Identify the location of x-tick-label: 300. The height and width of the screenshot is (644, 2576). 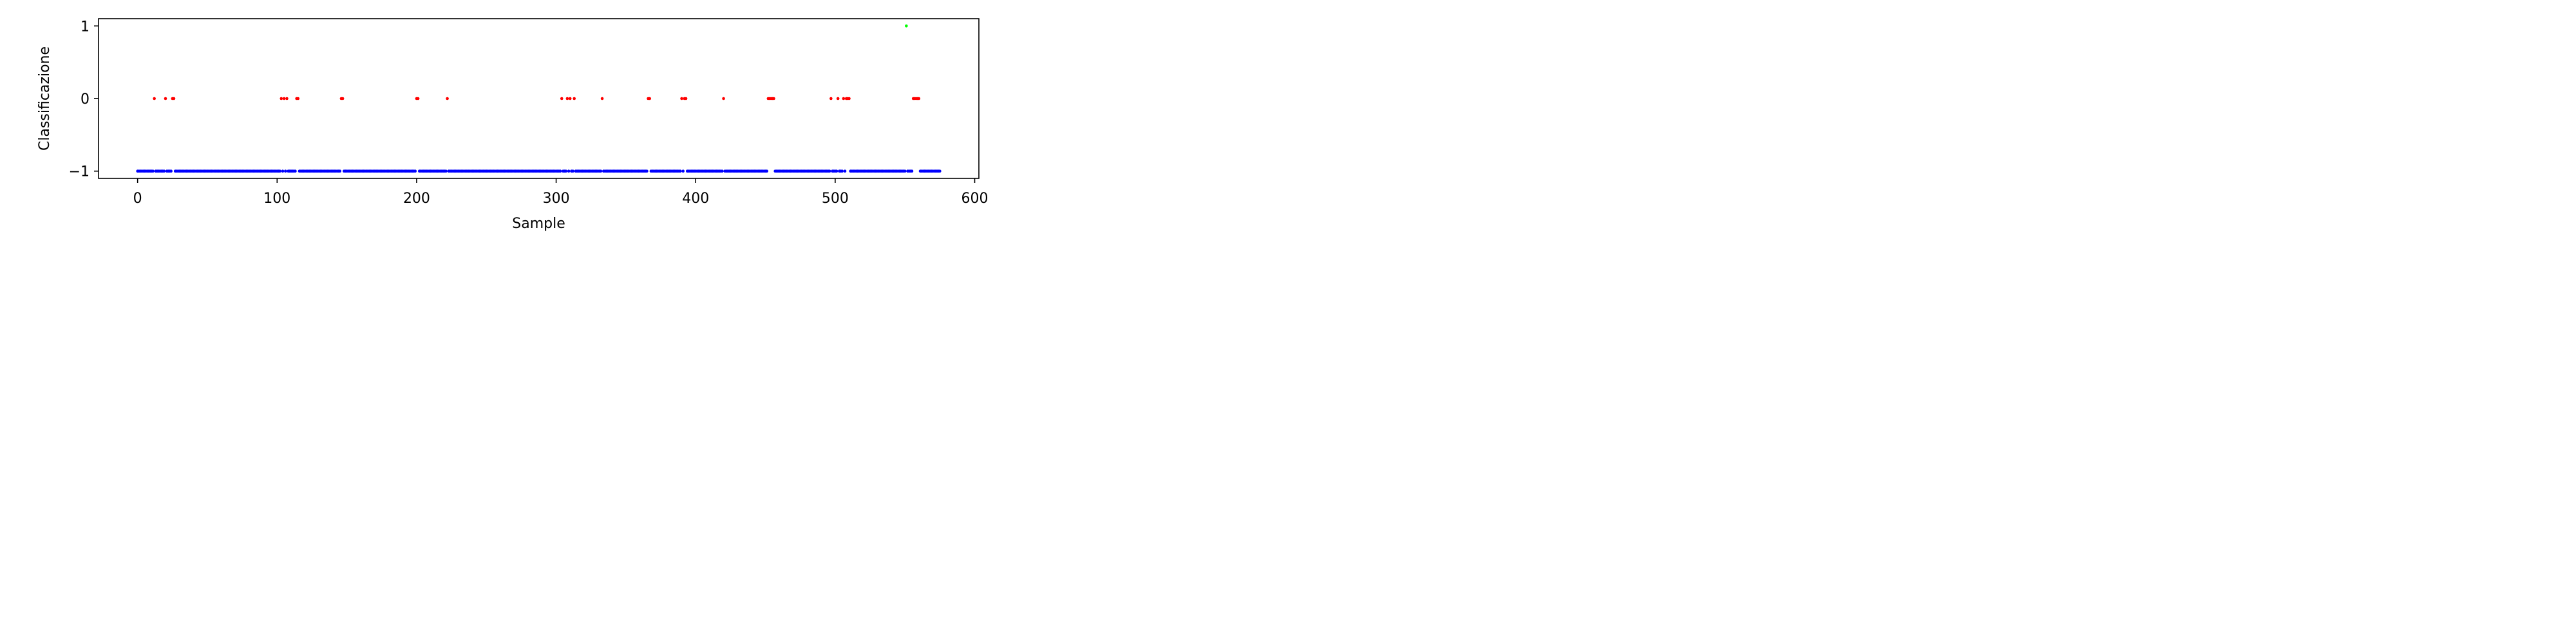
(556, 199).